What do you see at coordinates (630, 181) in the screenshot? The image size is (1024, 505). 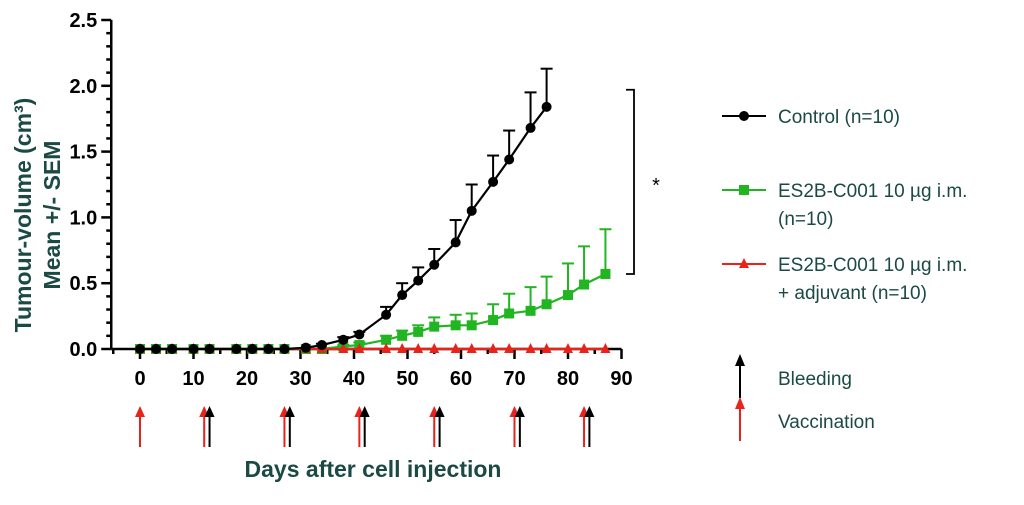 I see `bracket-line` at bounding box center [630, 181].